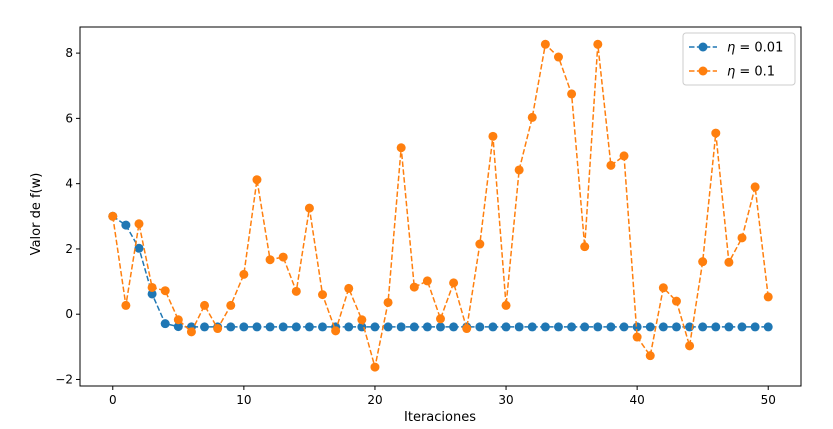  Describe the element at coordinates (374, 400) in the screenshot. I see `x-tick-label: 20` at that location.